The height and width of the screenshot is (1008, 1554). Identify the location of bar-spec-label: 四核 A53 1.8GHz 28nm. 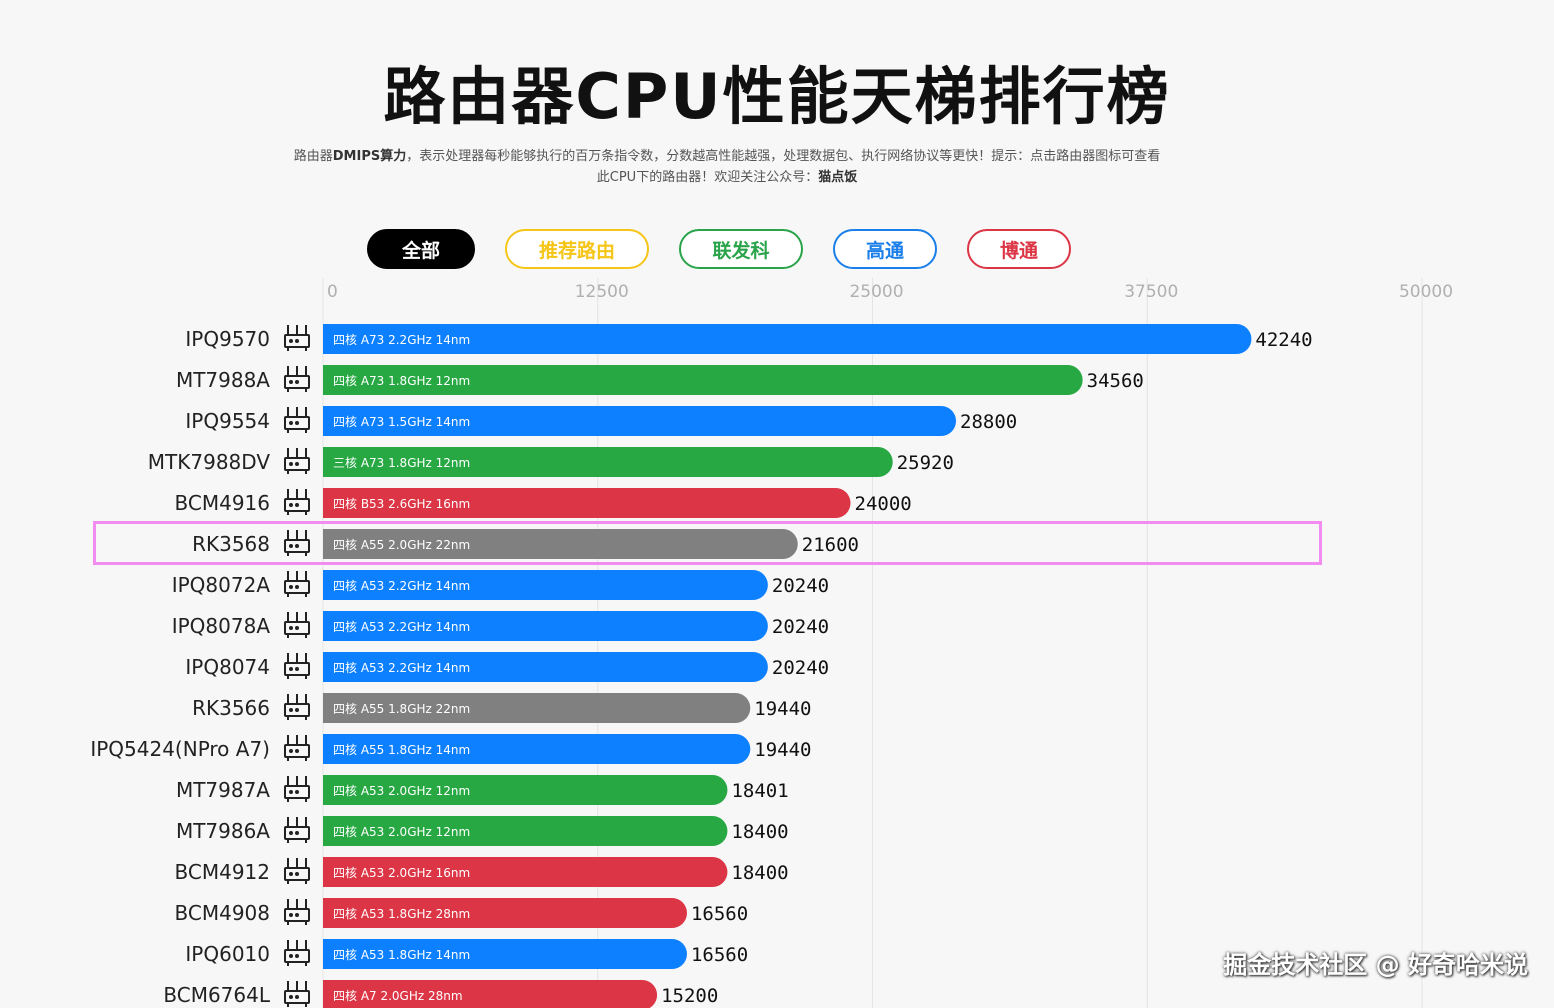
(401, 914).